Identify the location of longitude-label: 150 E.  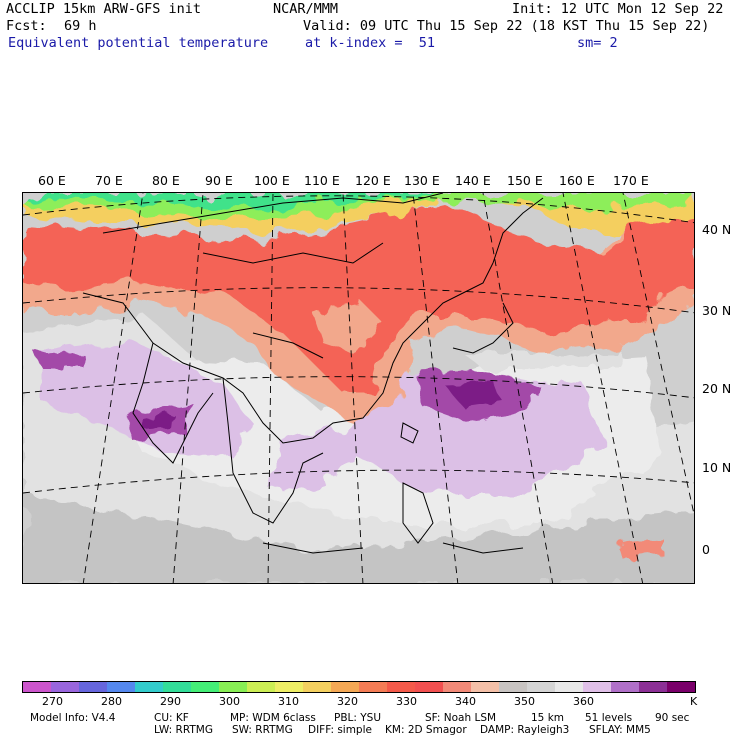
(525, 180).